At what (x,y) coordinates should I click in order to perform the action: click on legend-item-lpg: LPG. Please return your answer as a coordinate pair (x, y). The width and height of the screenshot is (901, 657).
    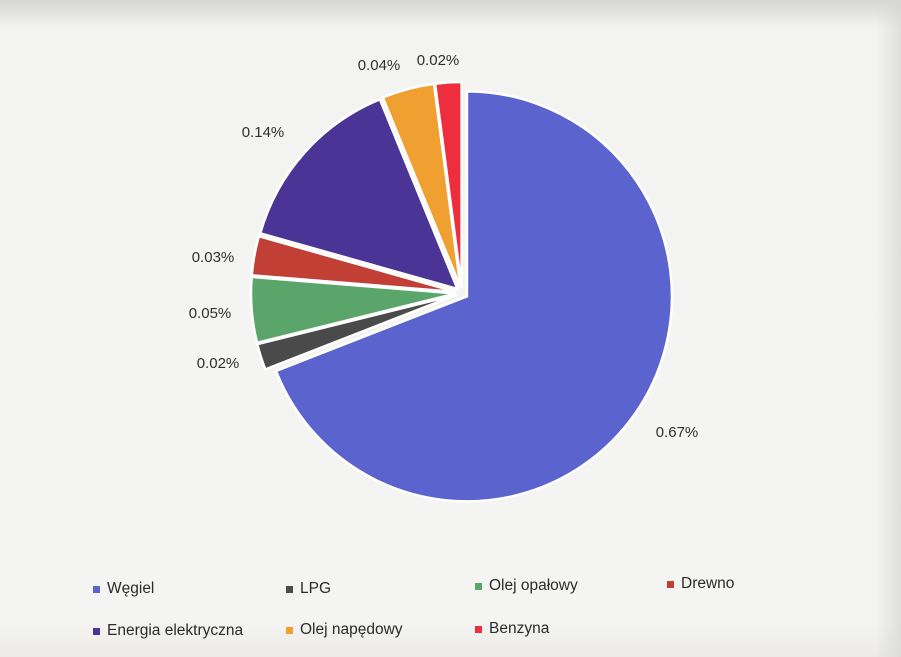
    Looking at the image, I should click on (308, 589).